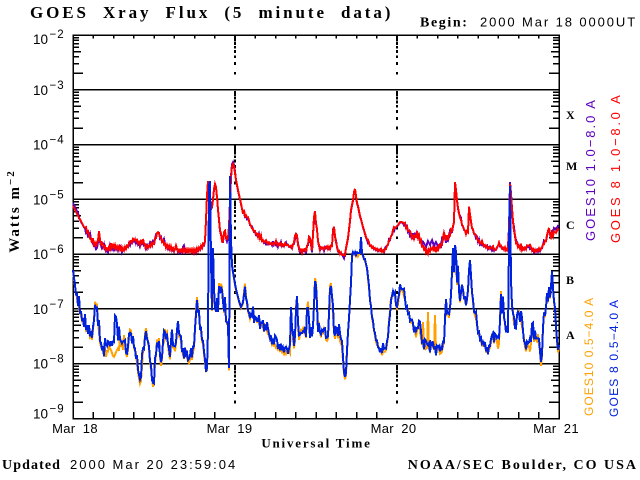  Describe the element at coordinates (31, 465) in the screenshot. I see `svg-text: Updated` at that location.